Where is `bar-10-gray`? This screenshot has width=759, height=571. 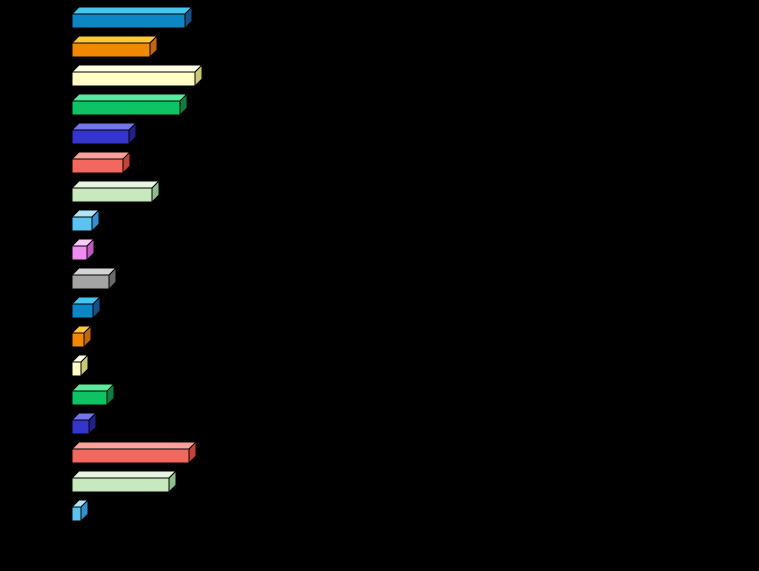
bar-10-gray is located at coordinates (94, 278).